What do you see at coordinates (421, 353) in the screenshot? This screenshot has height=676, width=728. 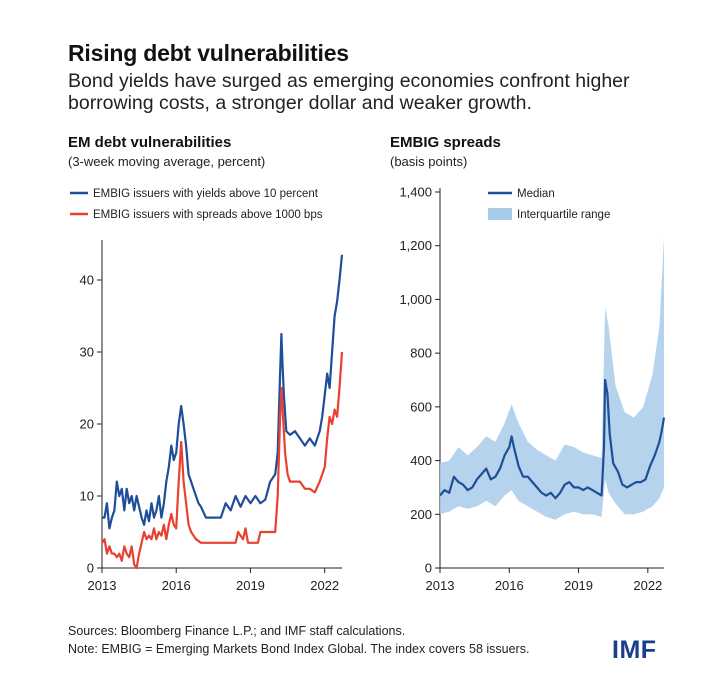 I see `y-tick-label: 800` at bounding box center [421, 353].